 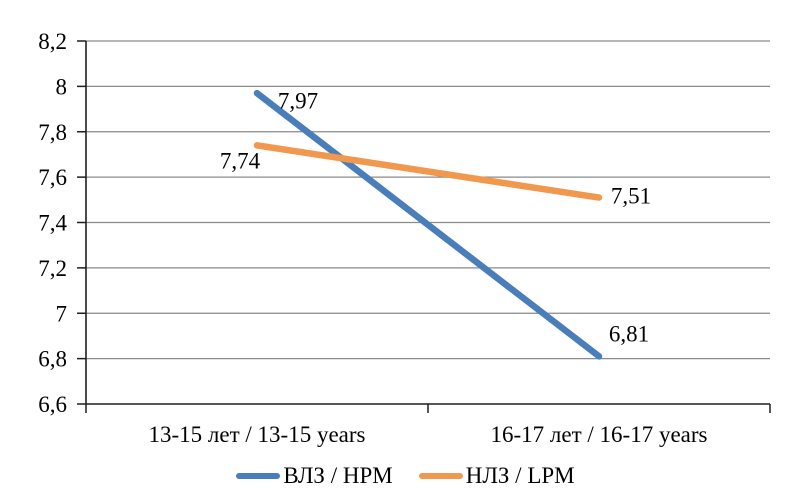 I want to click on legend-item-1: ВЛЗ / HPM, so click(x=314, y=476).